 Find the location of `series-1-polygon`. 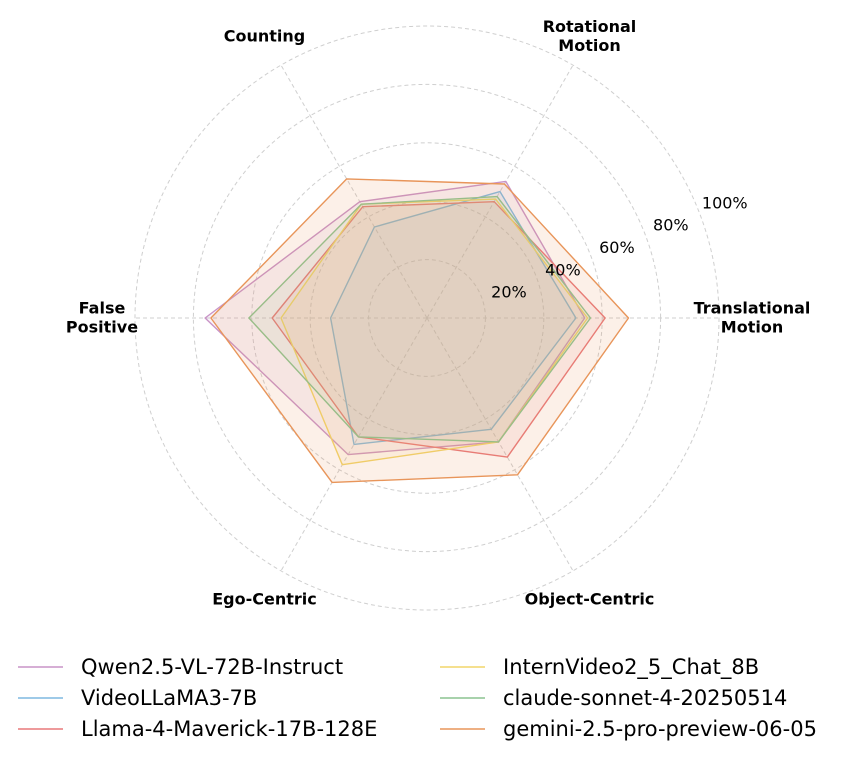

series-1-polygon is located at coordinates (453, 318).